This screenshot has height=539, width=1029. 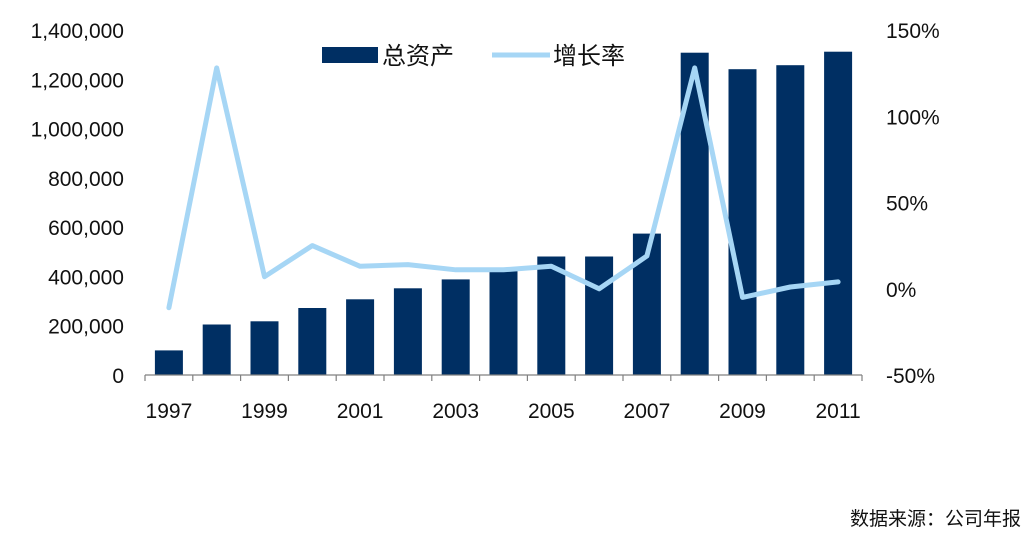 I want to click on bar-1999, so click(x=264, y=348).